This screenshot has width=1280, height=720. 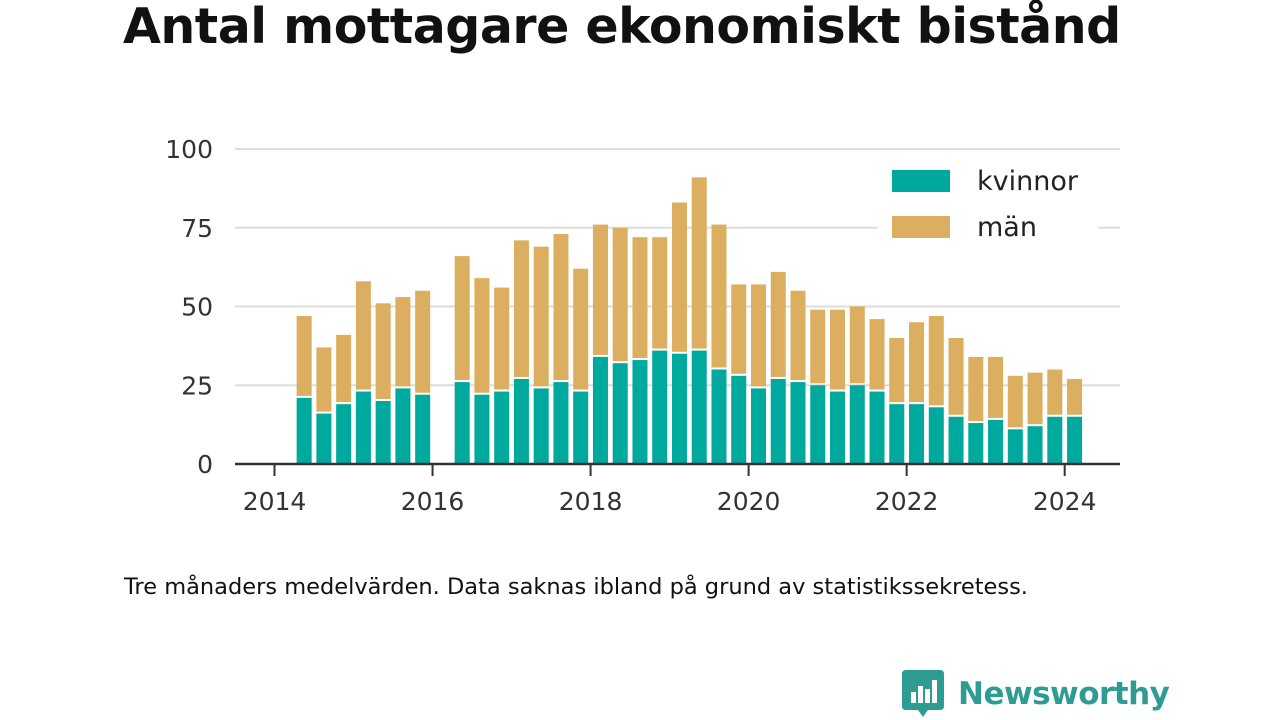 I want to click on brand-logo: Newsworthy, so click(x=1036, y=694).